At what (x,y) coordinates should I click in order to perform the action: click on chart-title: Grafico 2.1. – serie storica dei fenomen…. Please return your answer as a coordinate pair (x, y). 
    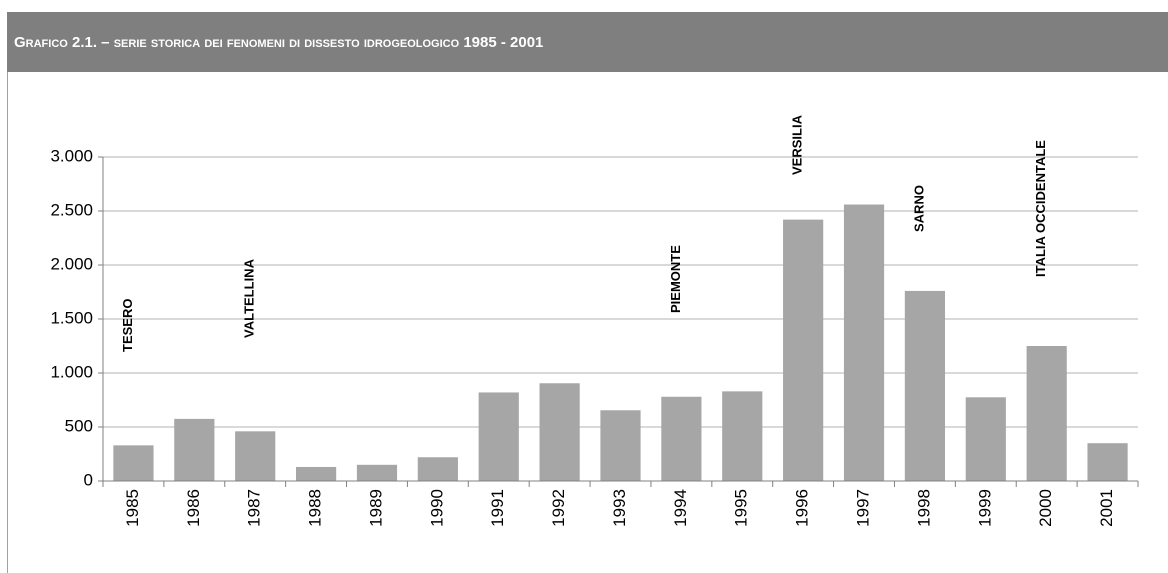
    Looking at the image, I should click on (278, 42).